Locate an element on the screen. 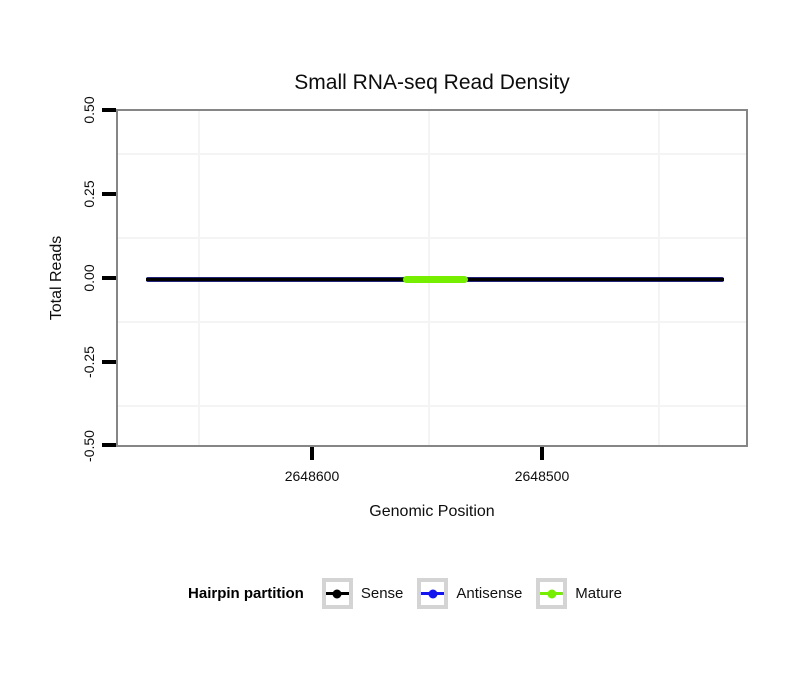  x-tick-label: 2648500 is located at coordinates (542, 476).